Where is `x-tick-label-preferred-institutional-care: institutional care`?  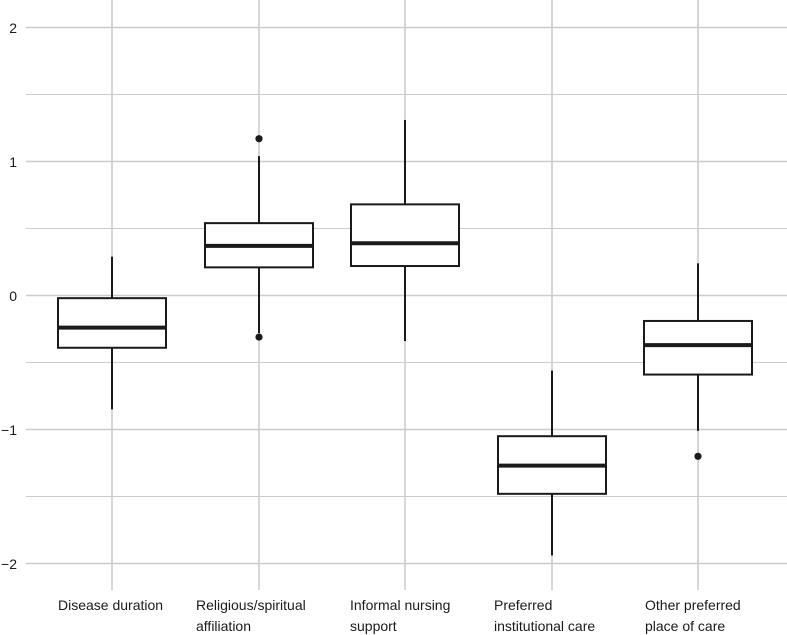
x-tick-label-preferred-institutional-care: institutional care is located at coordinates (544, 626).